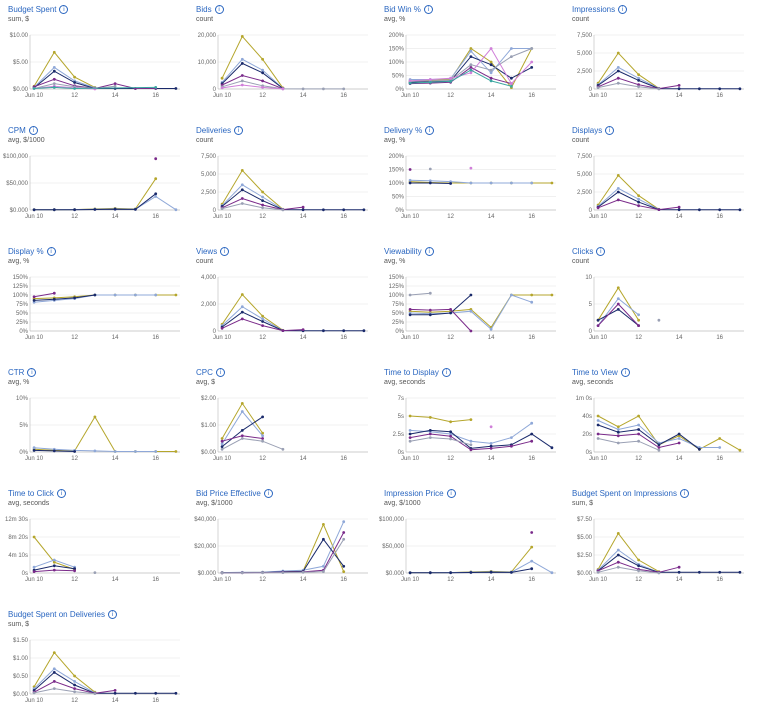 This screenshot has height=726, width=759. What do you see at coordinates (601, 373) in the screenshot?
I see `chart-title: Time to View i` at bounding box center [601, 373].